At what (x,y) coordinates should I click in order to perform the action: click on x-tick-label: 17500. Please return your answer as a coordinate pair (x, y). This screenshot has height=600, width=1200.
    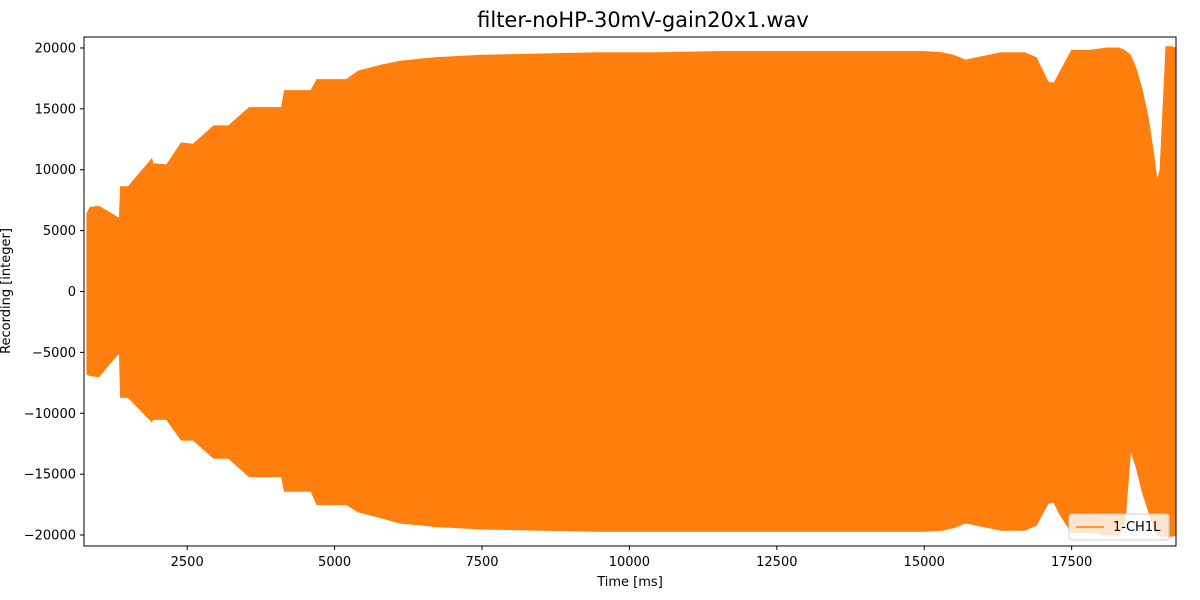
    Looking at the image, I should click on (1071, 562).